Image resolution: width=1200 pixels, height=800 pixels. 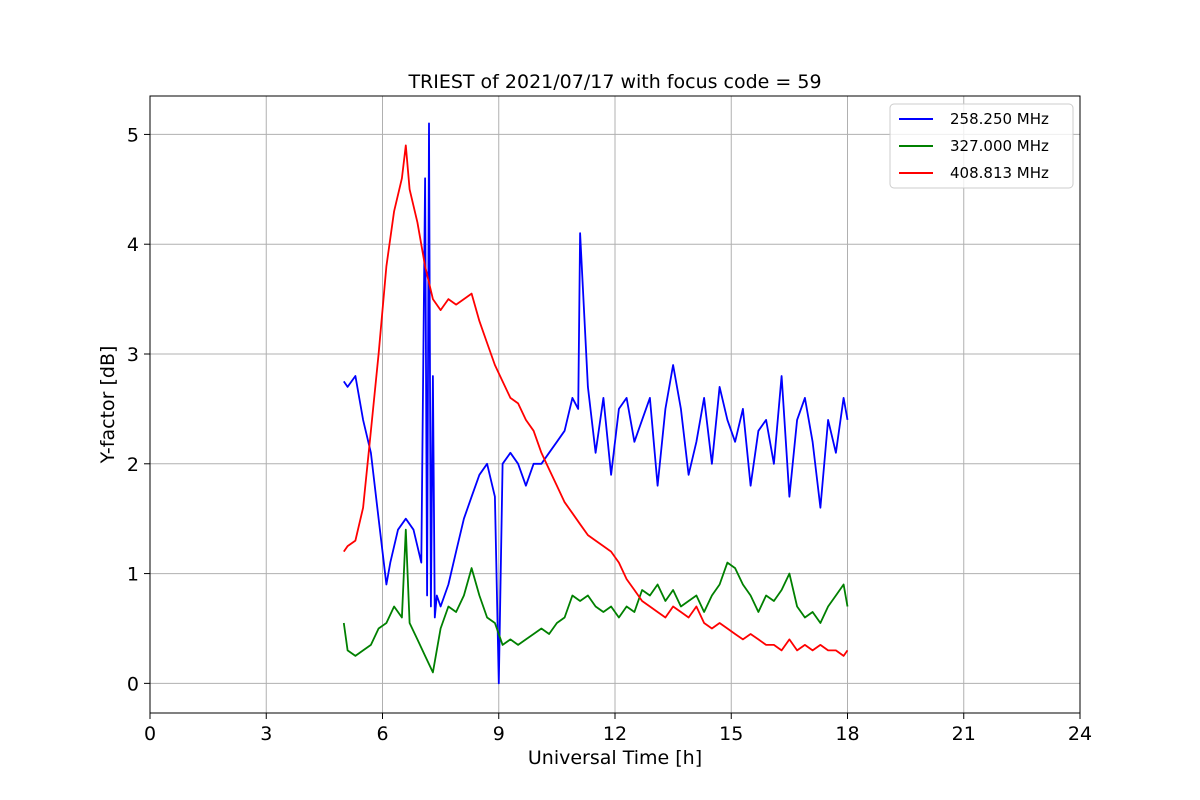 I want to click on y-tick-label-3: 3, so click(x=133, y=355).